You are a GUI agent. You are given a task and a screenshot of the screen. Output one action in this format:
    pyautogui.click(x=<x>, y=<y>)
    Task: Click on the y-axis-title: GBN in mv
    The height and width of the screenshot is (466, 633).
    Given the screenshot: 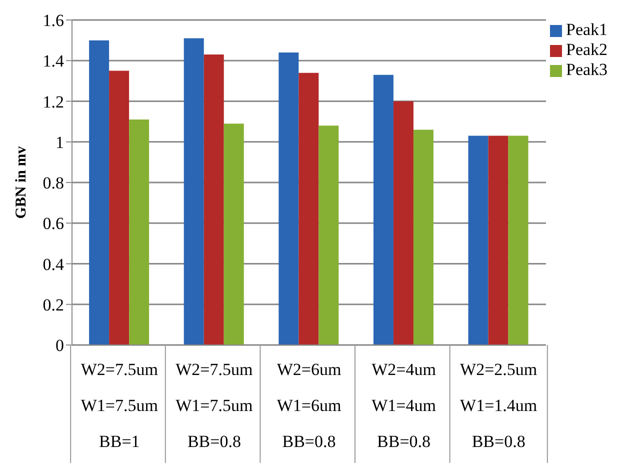 What is the action you would take?
    pyautogui.click(x=21, y=182)
    